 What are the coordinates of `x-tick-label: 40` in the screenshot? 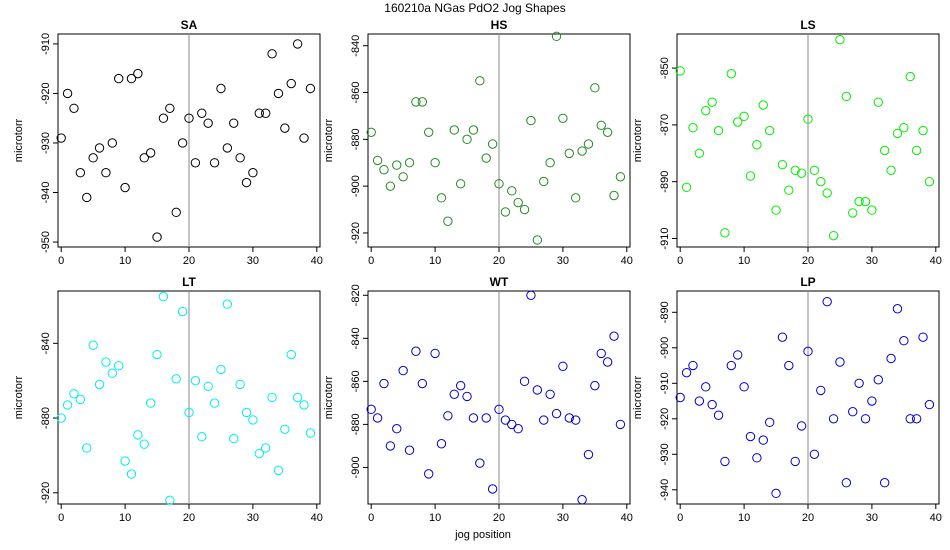 It's located at (936, 518).